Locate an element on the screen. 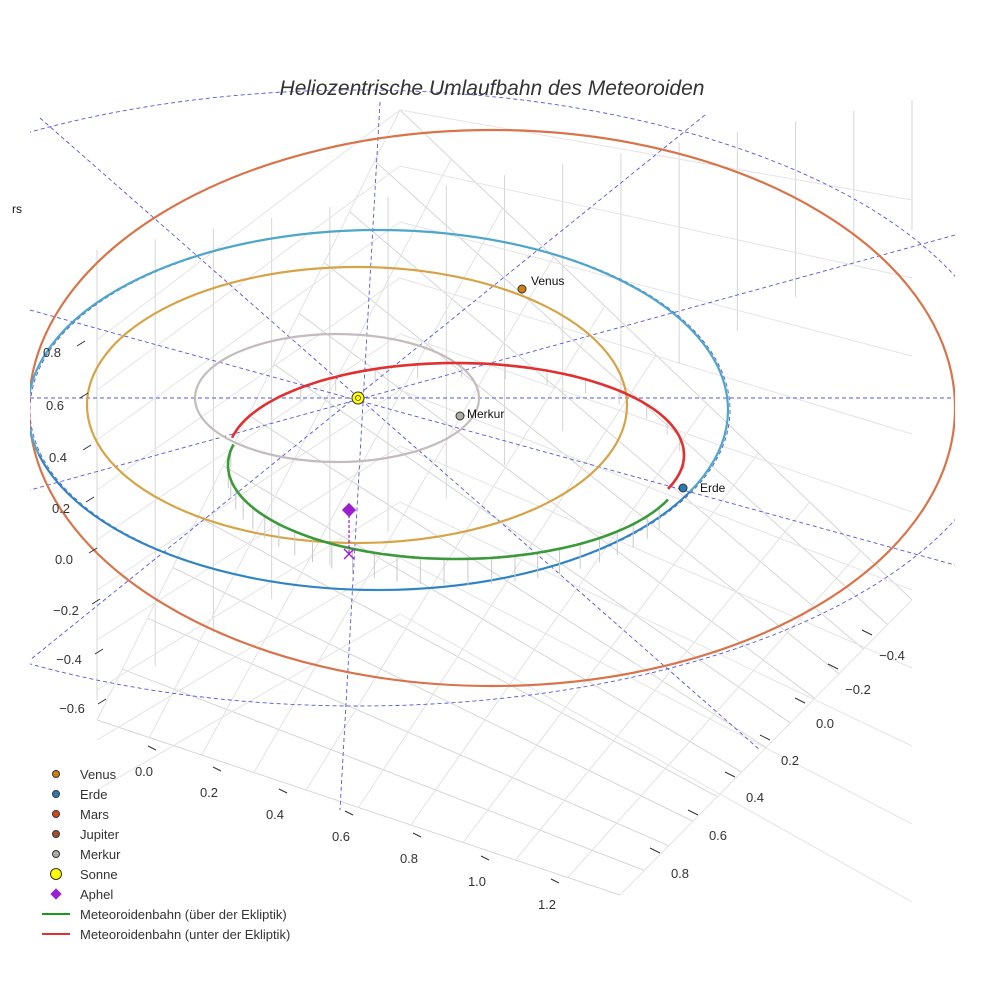 The image size is (984, 984). x-tick-label: 1.0 is located at coordinates (477, 881).